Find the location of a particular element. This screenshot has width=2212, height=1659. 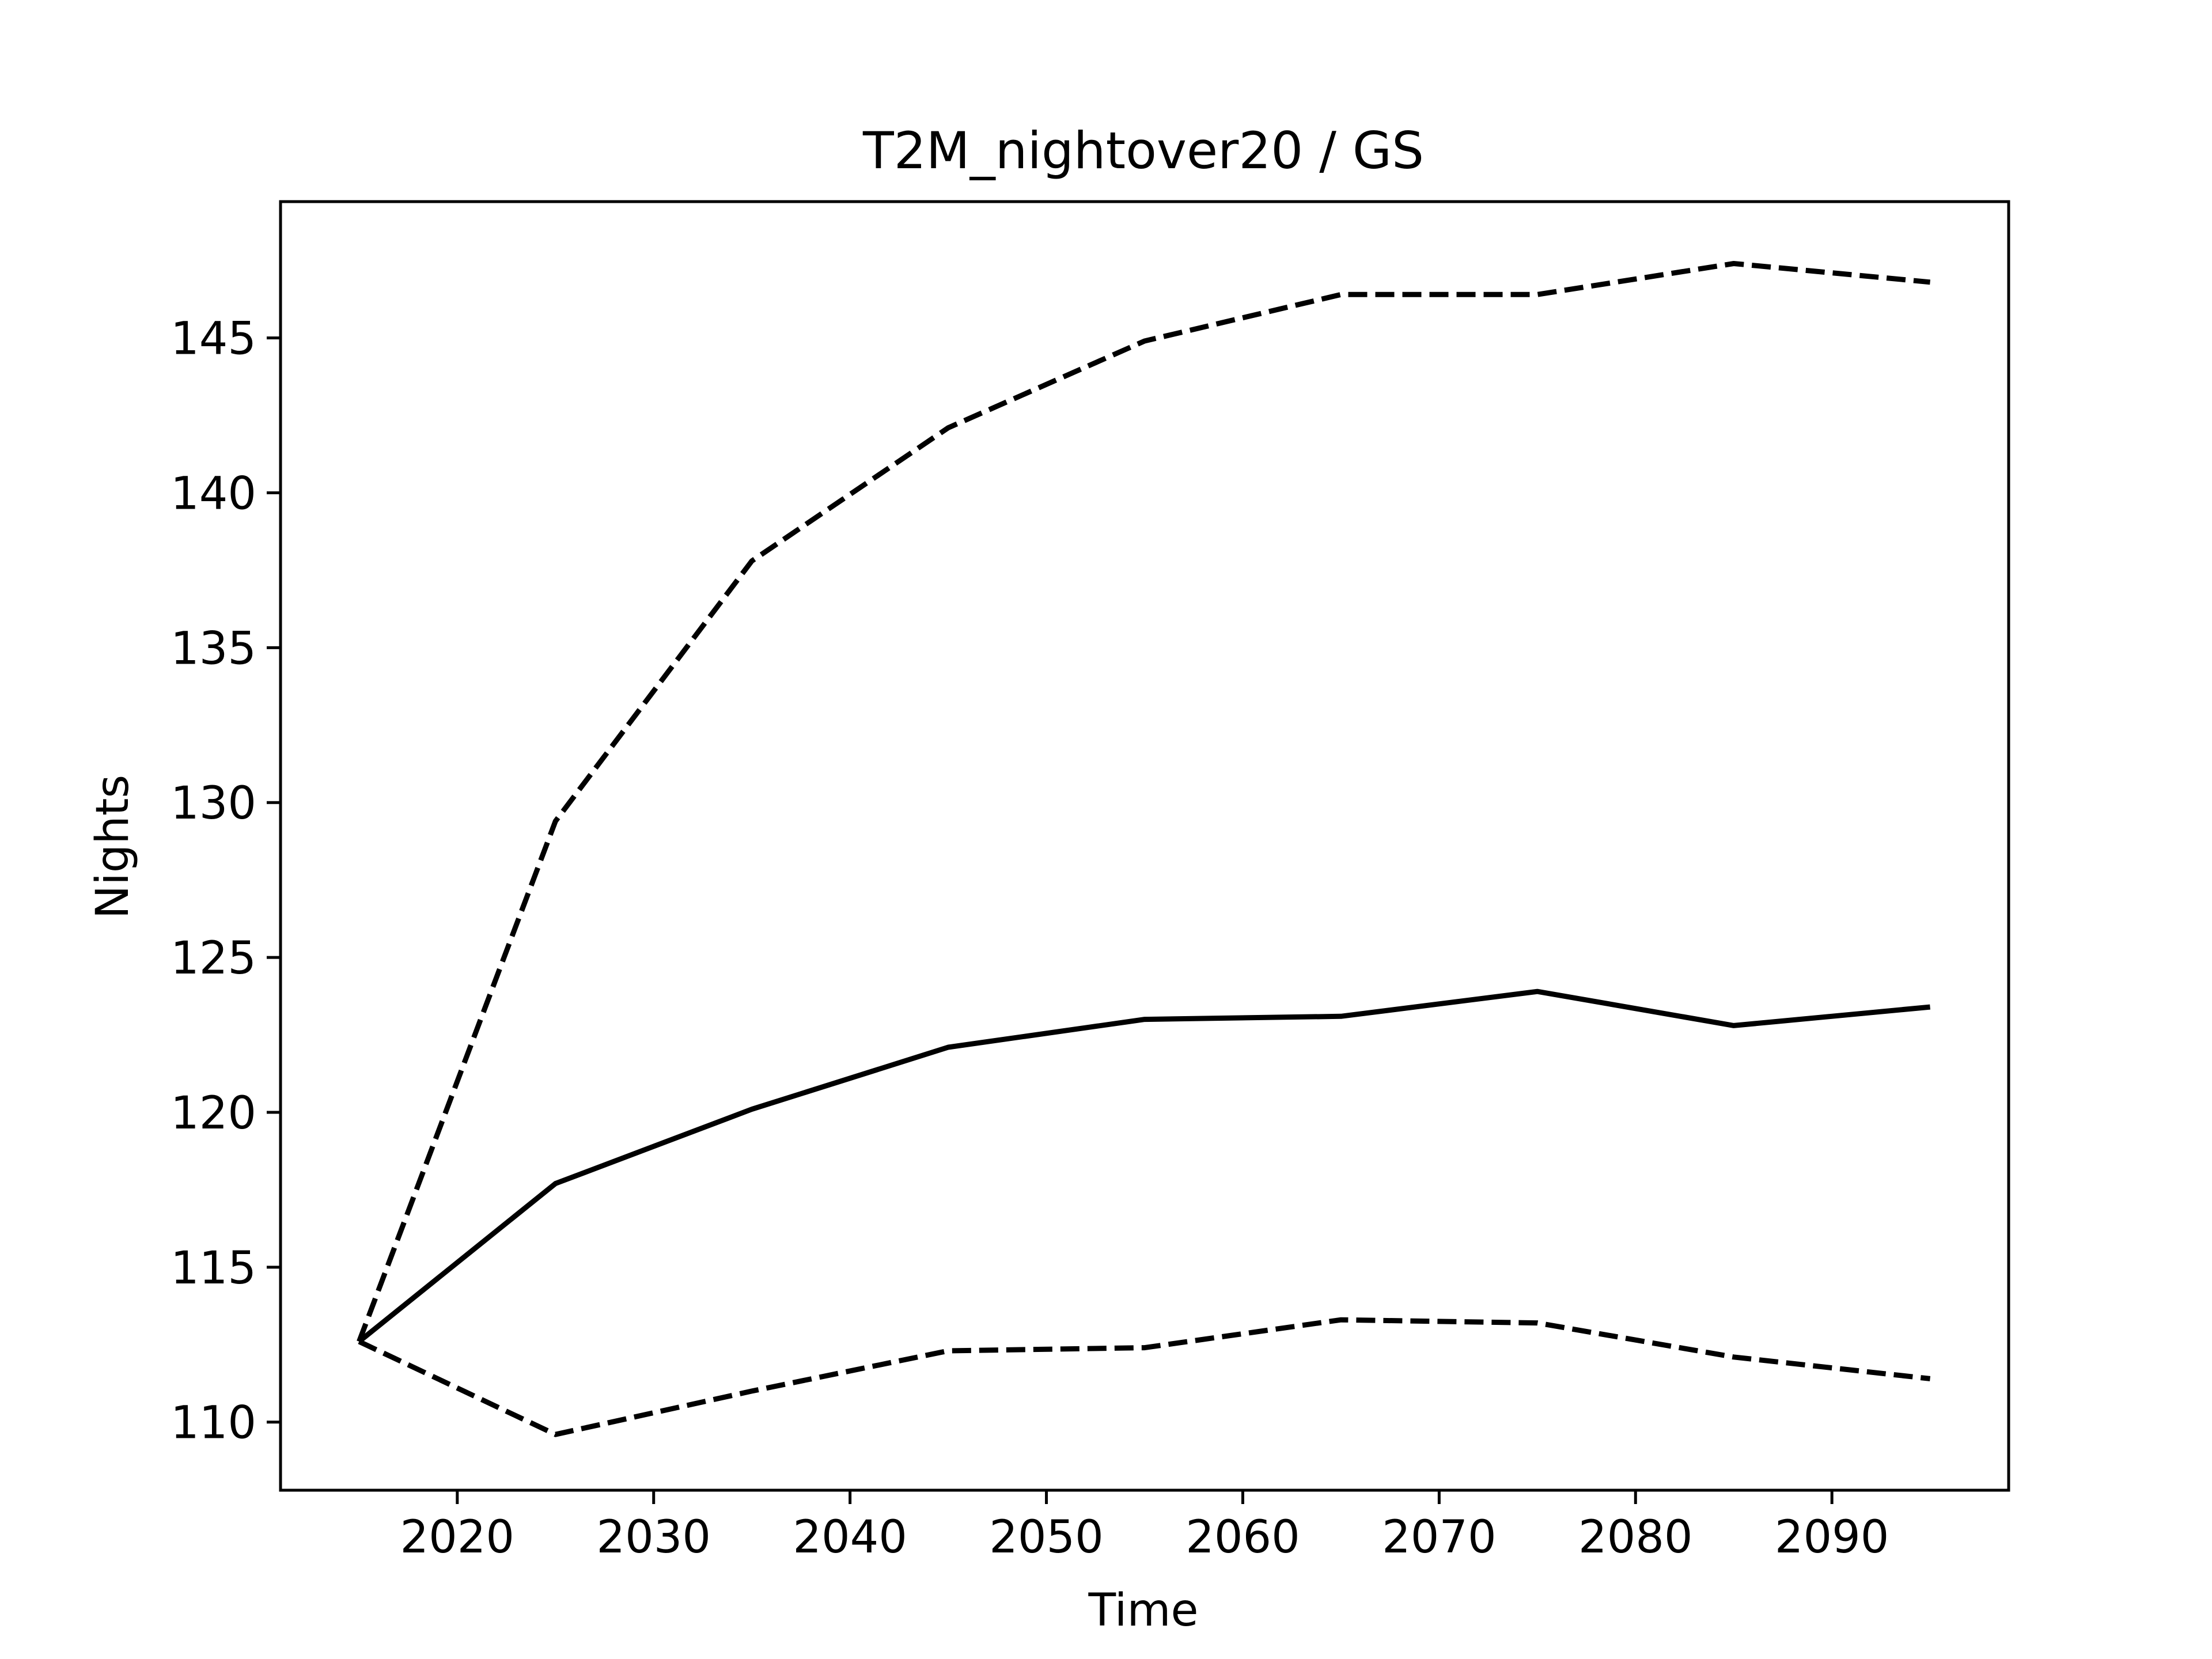

y-tick-label: 135 is located at coordinates (213, 649).